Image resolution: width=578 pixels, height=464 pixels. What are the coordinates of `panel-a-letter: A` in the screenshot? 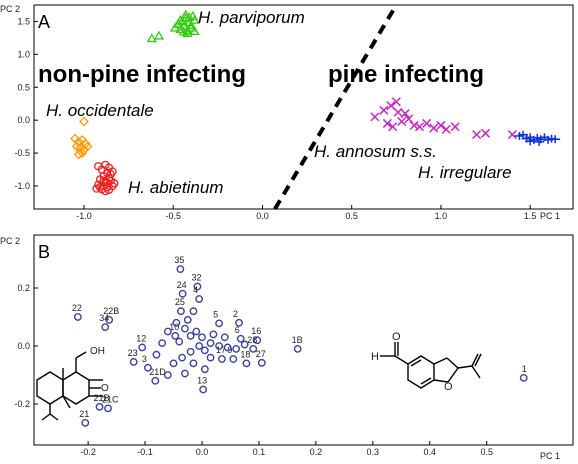 It's located at (44, 22).